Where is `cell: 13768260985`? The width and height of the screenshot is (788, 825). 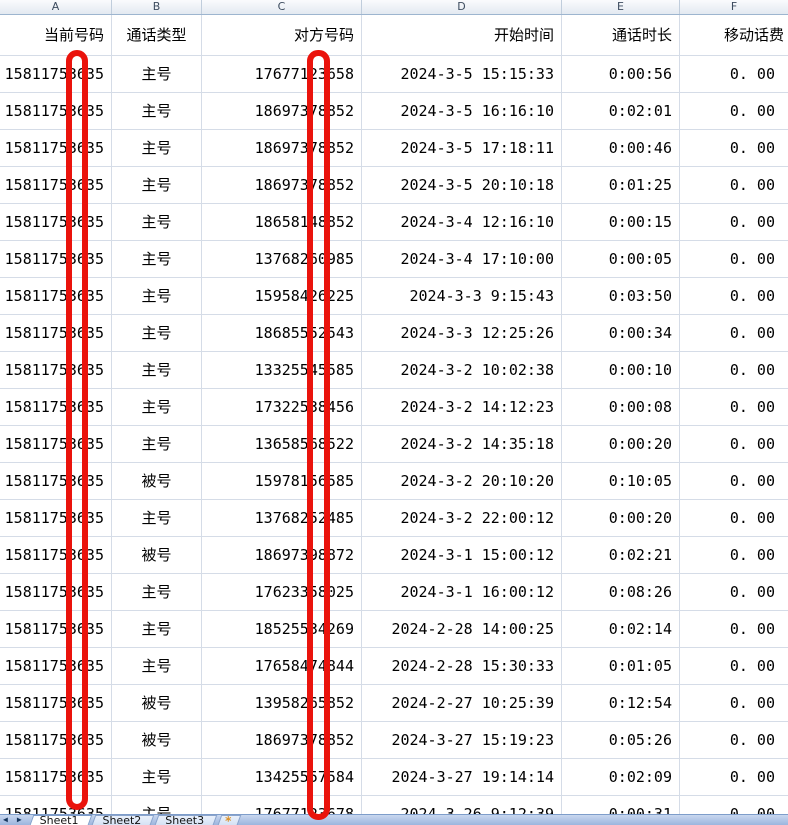
cell: 13768260985 is located at coordinates (282, 259).